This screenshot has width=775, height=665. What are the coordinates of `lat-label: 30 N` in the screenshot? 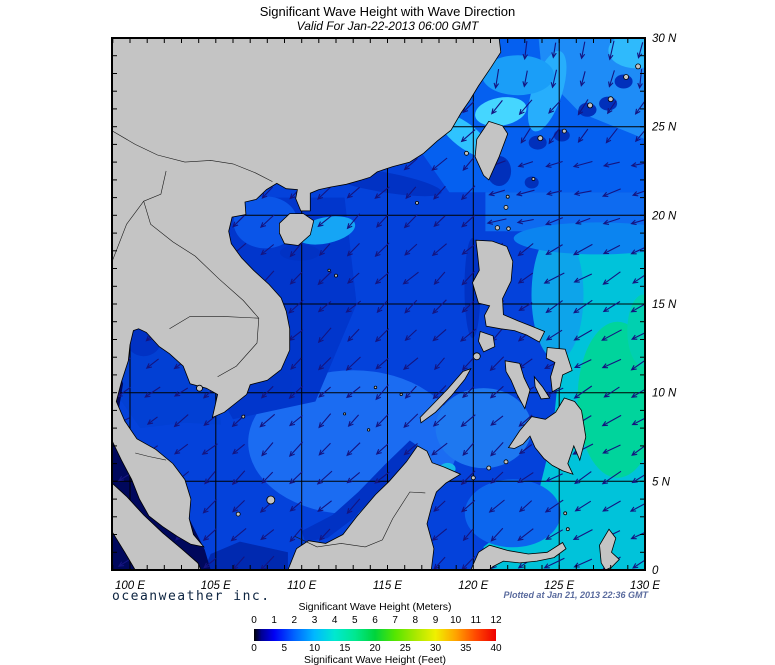 It's located at (664, 39).